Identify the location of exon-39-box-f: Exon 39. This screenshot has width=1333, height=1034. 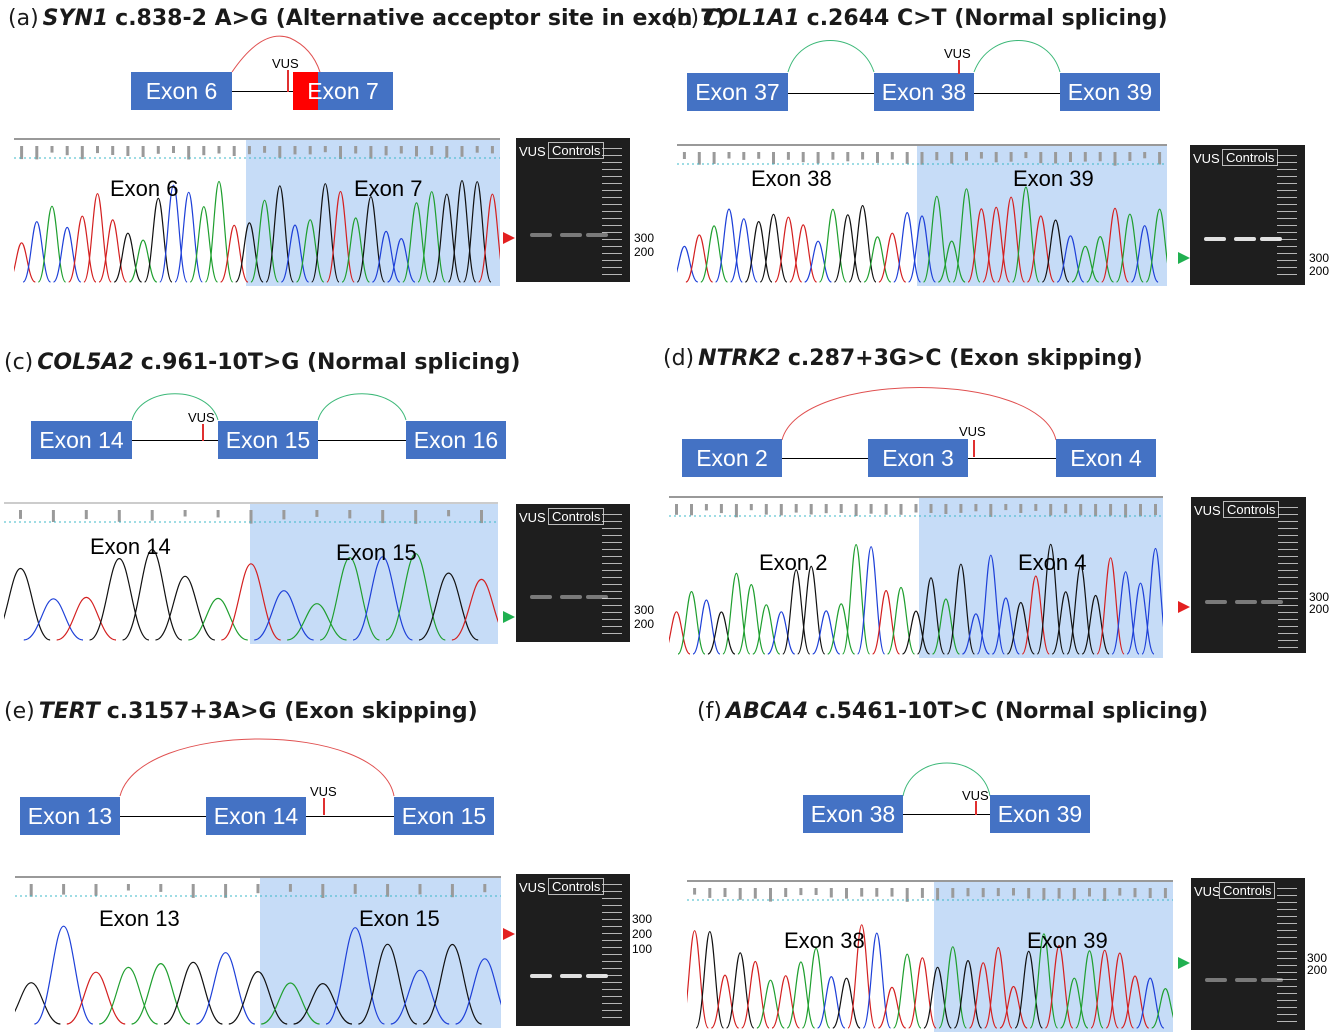
(1040, 814).